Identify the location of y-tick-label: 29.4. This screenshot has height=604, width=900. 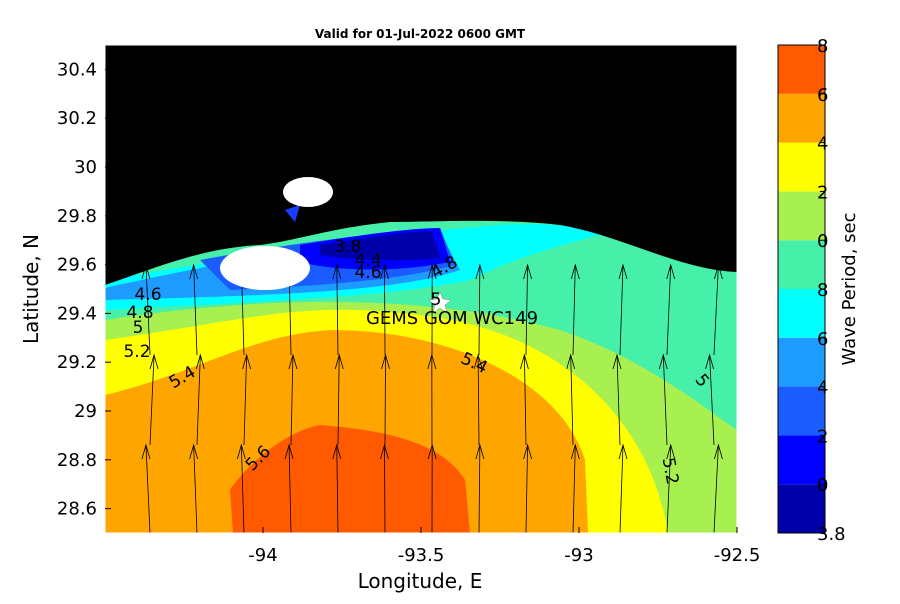
(77, 313).